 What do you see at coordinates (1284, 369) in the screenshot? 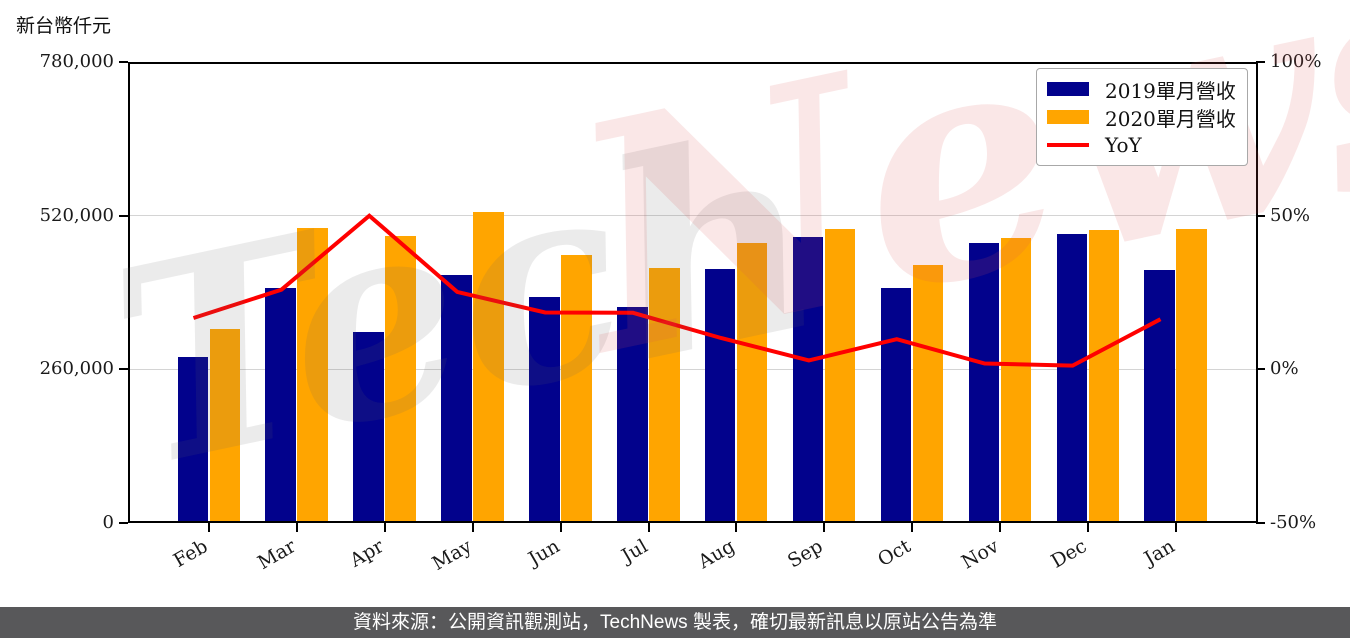
I see `y-axis-right-label-0%: 0%` at bounding box center [1284, 369].